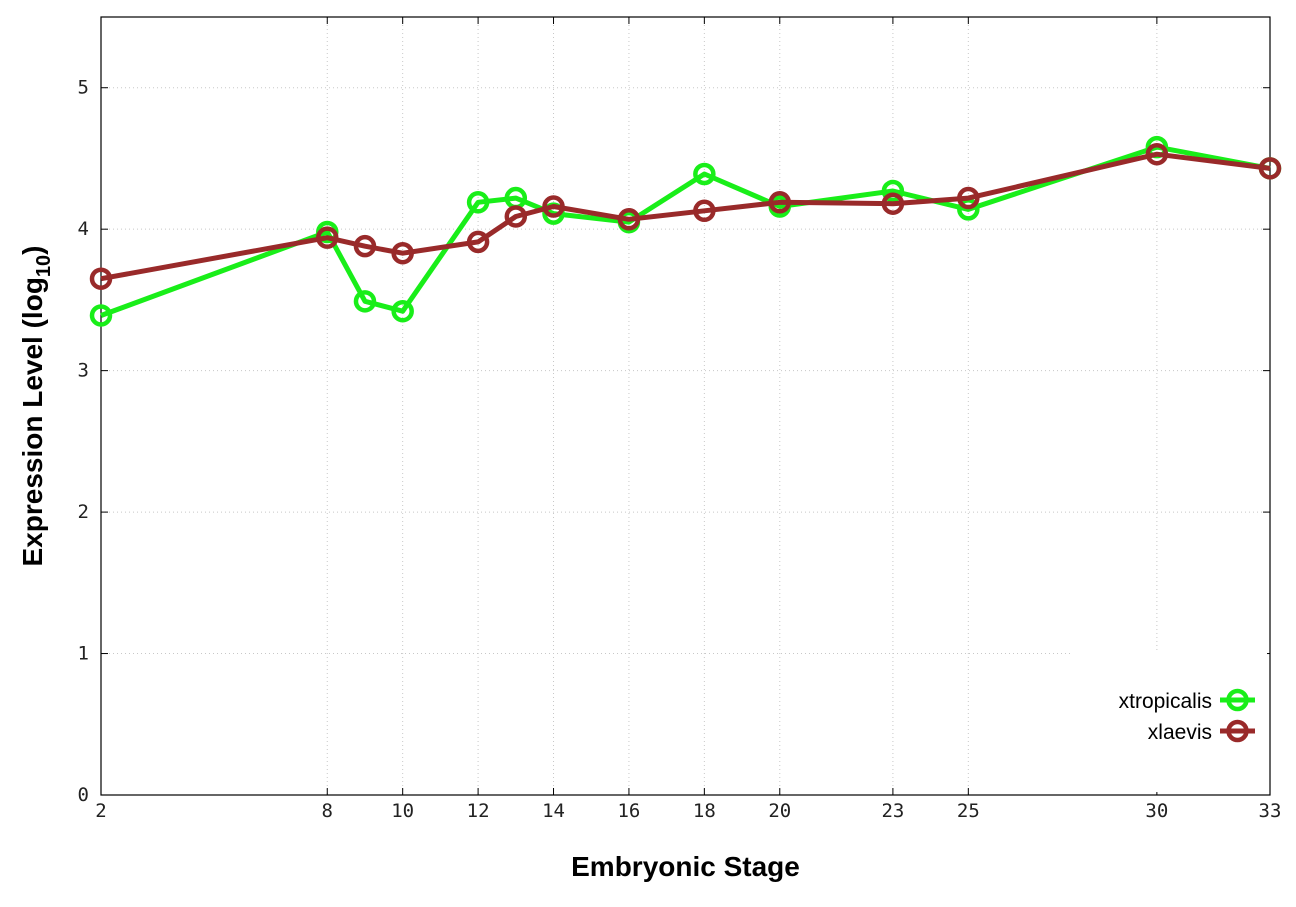 This screenshot has height=907, width=1296. What do you see at coordinates (1180, 732) in the screenshot?
I see `legend-label-xlaevis: xlaevis` at bounding box center [1180, 732].